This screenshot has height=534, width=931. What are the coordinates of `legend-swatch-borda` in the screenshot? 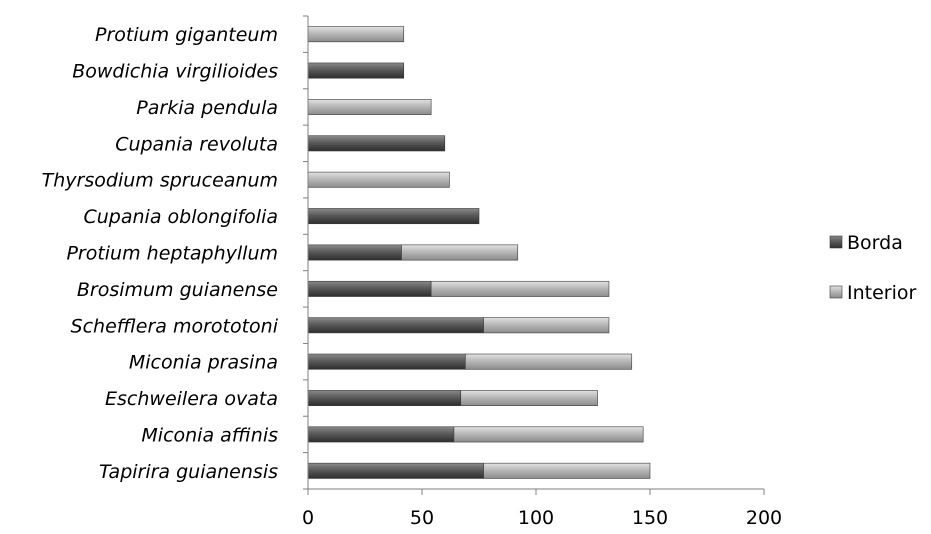 It's located at (836, 242).